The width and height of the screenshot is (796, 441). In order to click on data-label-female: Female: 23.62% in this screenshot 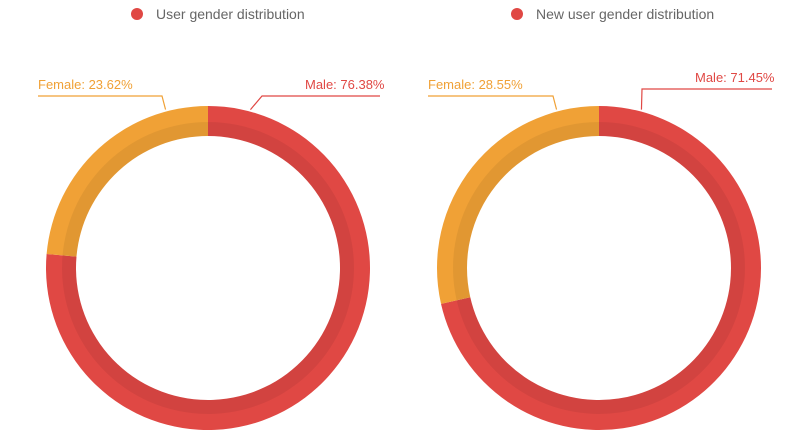, I will do `click(85, 84)`.